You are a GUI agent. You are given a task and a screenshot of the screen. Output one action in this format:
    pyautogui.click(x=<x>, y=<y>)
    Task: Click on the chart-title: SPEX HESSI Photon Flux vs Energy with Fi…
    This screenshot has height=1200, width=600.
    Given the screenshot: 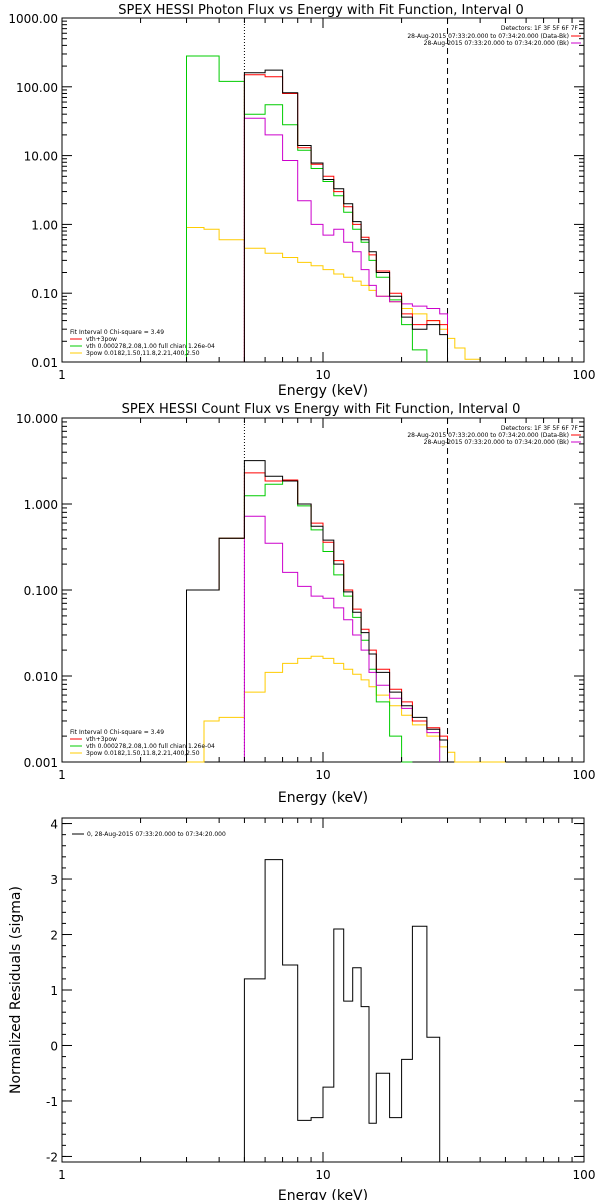 What is the action you would take?
    pyautogui.click(x=321, y=10)
    